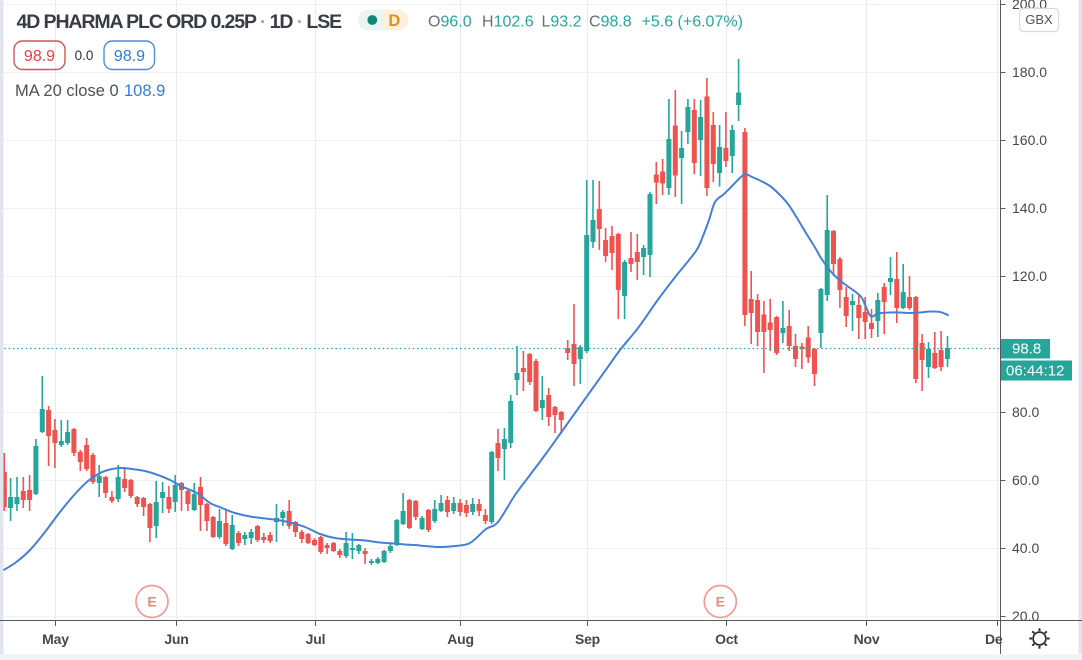  What do you see at coordinates (1029, 276) in the screenshot?
I see `svg-text: 120.0` at bounding box center [1029, 276].